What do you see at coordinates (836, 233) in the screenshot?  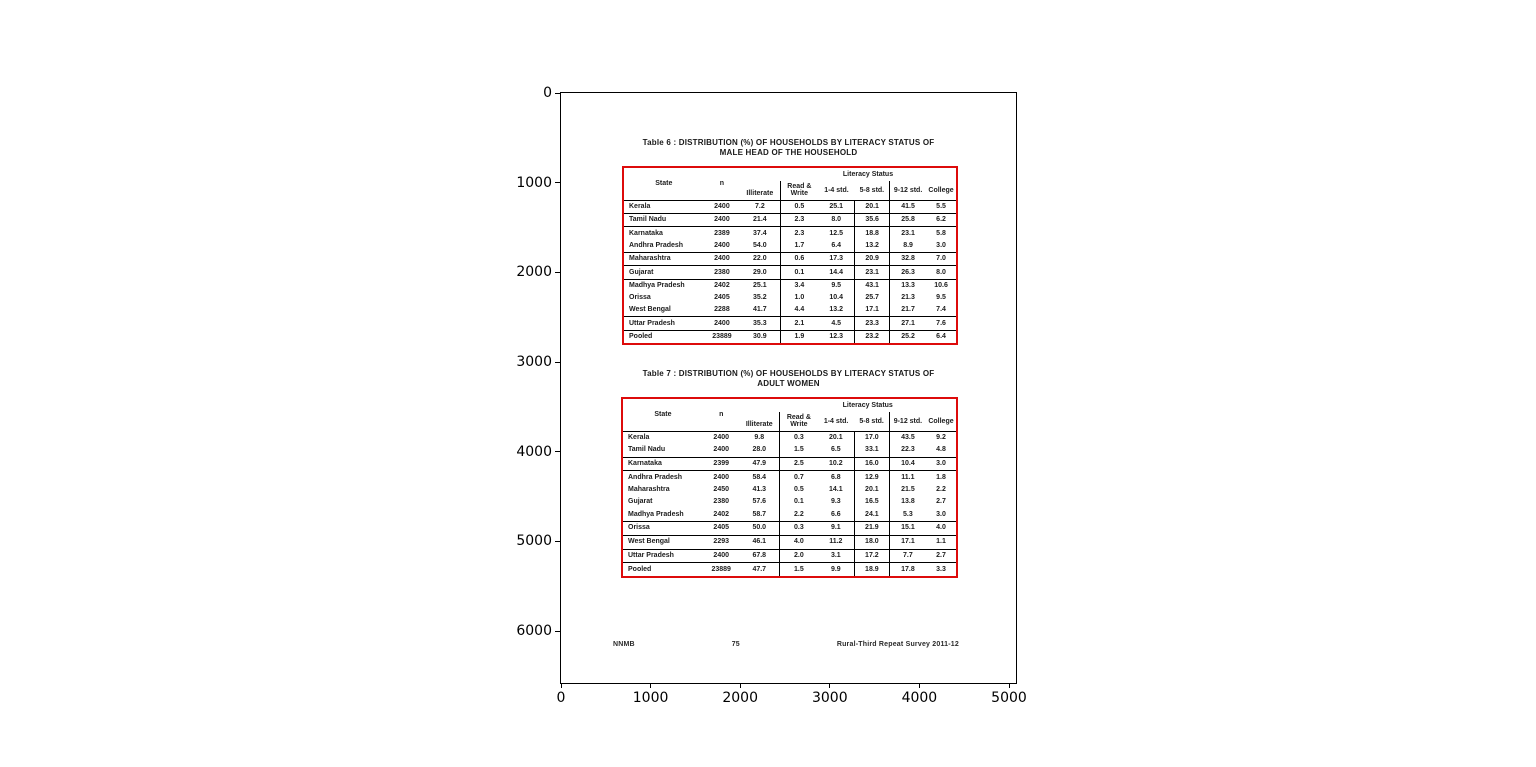 I see `cell-1-4-std: 12.5` at bounding box center [836, 233].